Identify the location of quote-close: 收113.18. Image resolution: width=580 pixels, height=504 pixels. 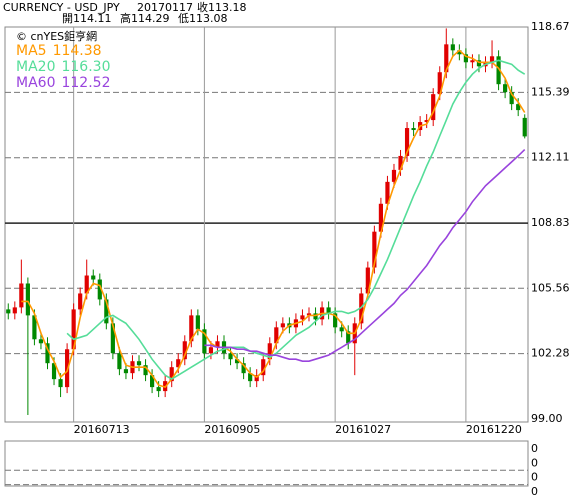
(222, 7).